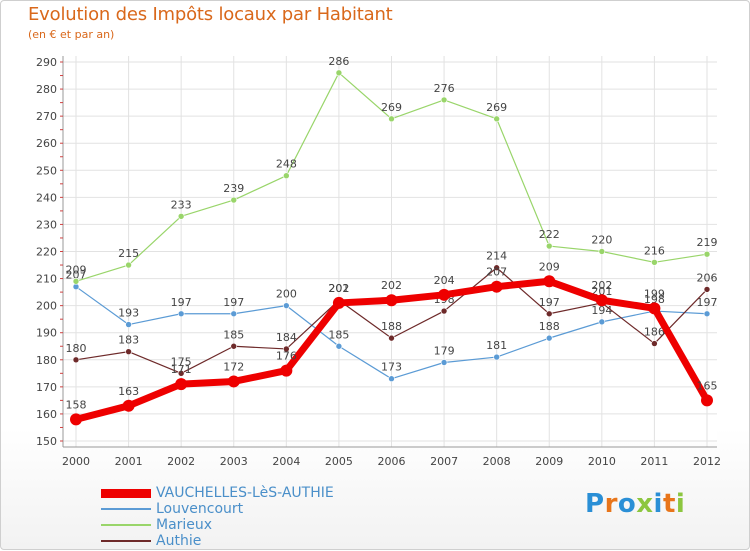 This screenshot has height=551, width=750. I want to click on data-label: 180, so click(76, 348).